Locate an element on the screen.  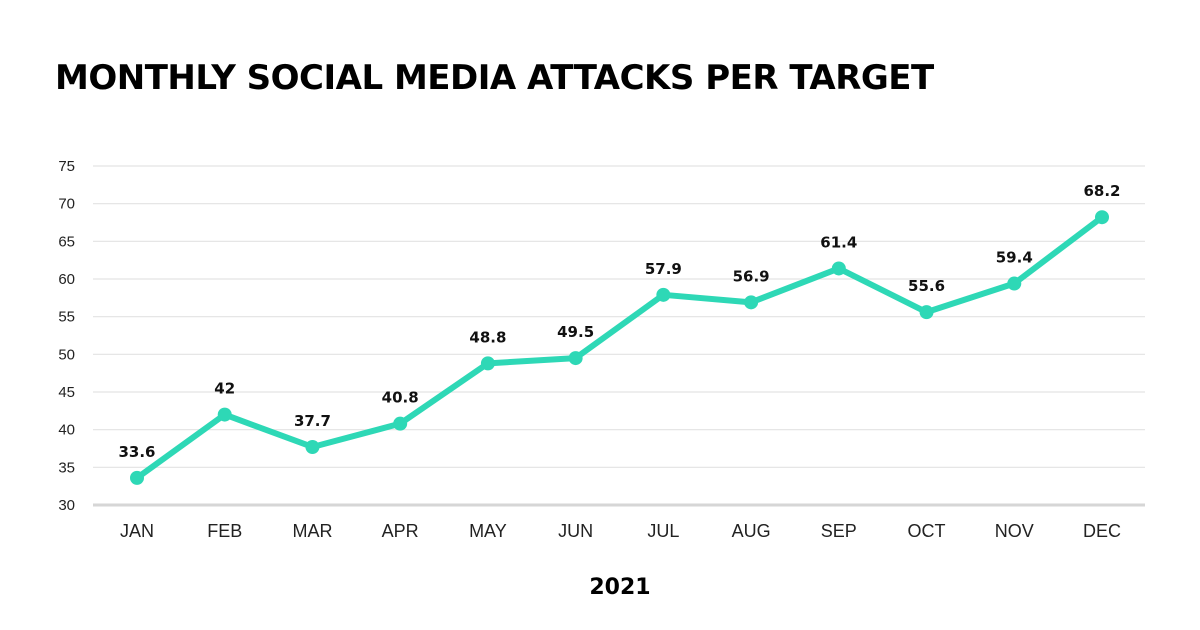
data-label: 56.9 is located at coordinates (751, 276).